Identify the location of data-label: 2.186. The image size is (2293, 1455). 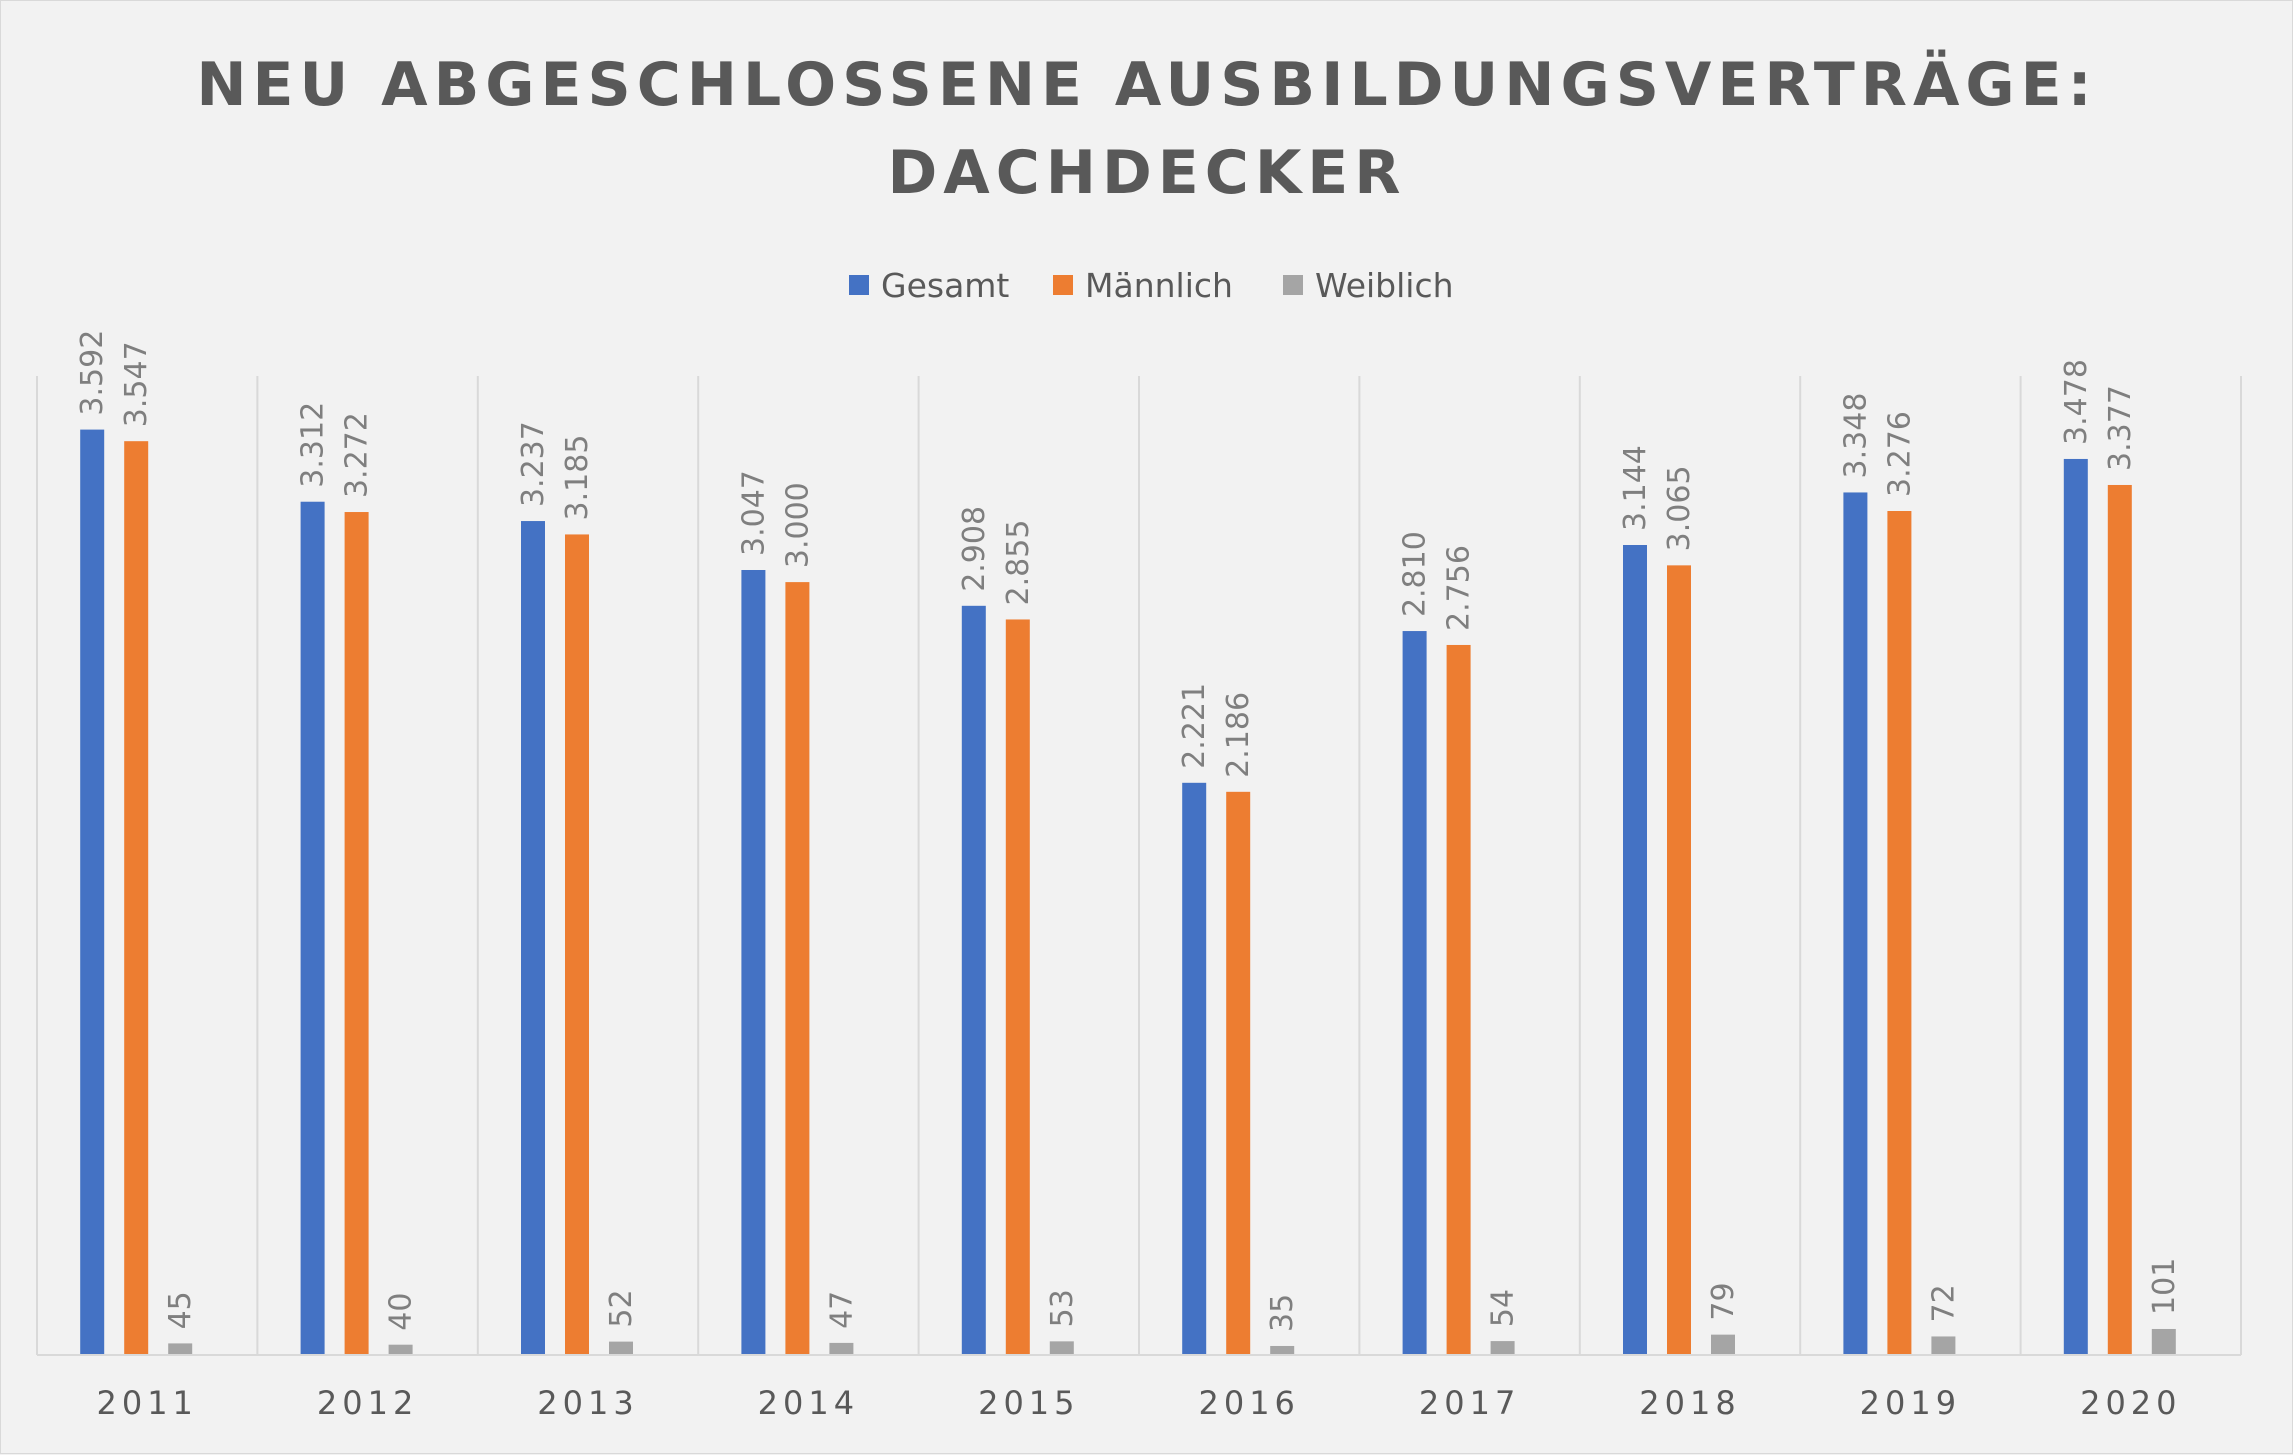
(1238, 735).